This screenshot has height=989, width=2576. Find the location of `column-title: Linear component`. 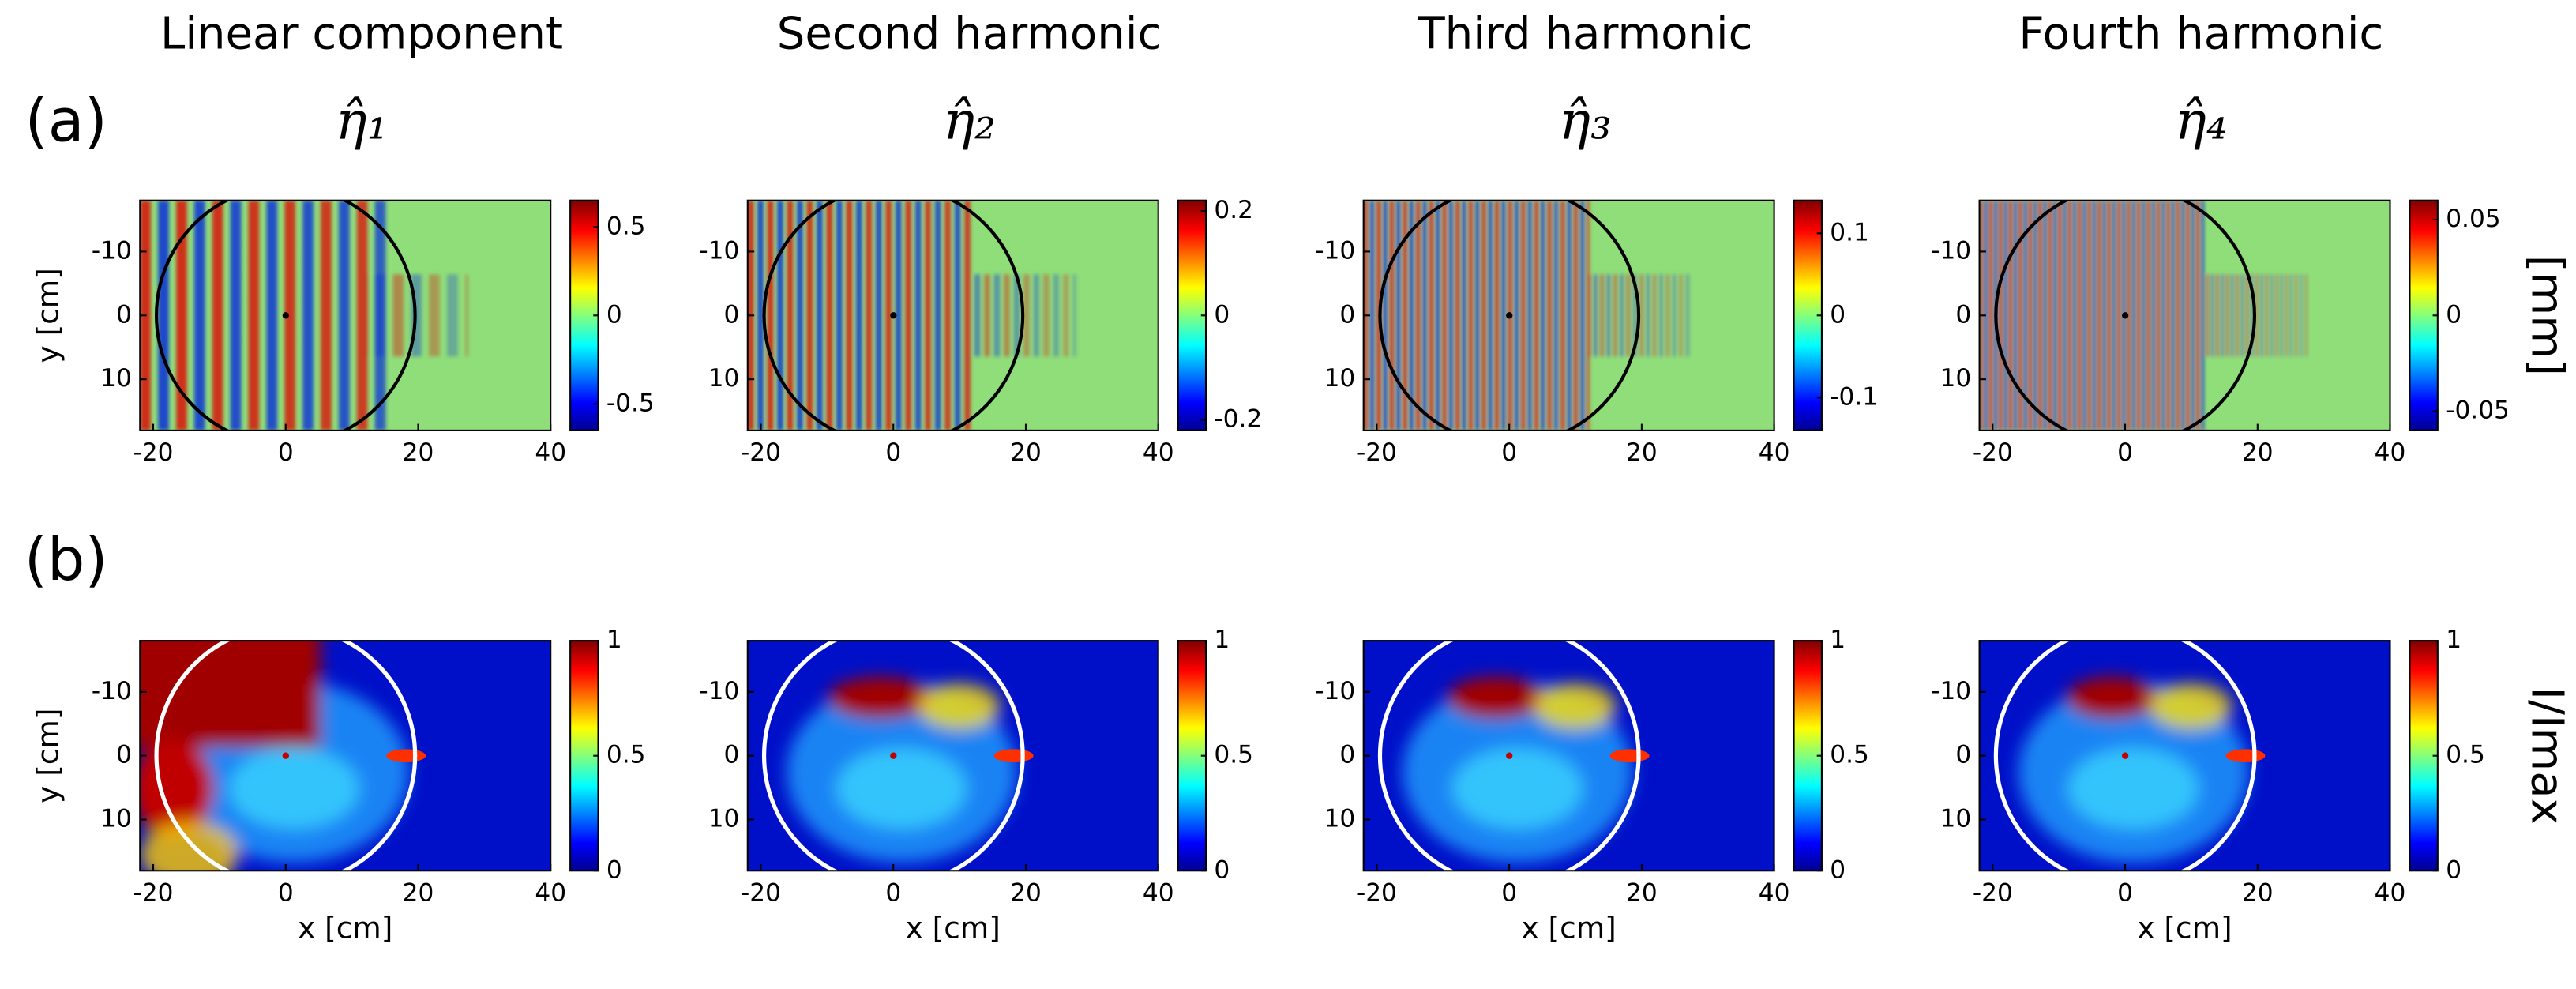

column-title: Linear component is located at coordinates (361, 33).